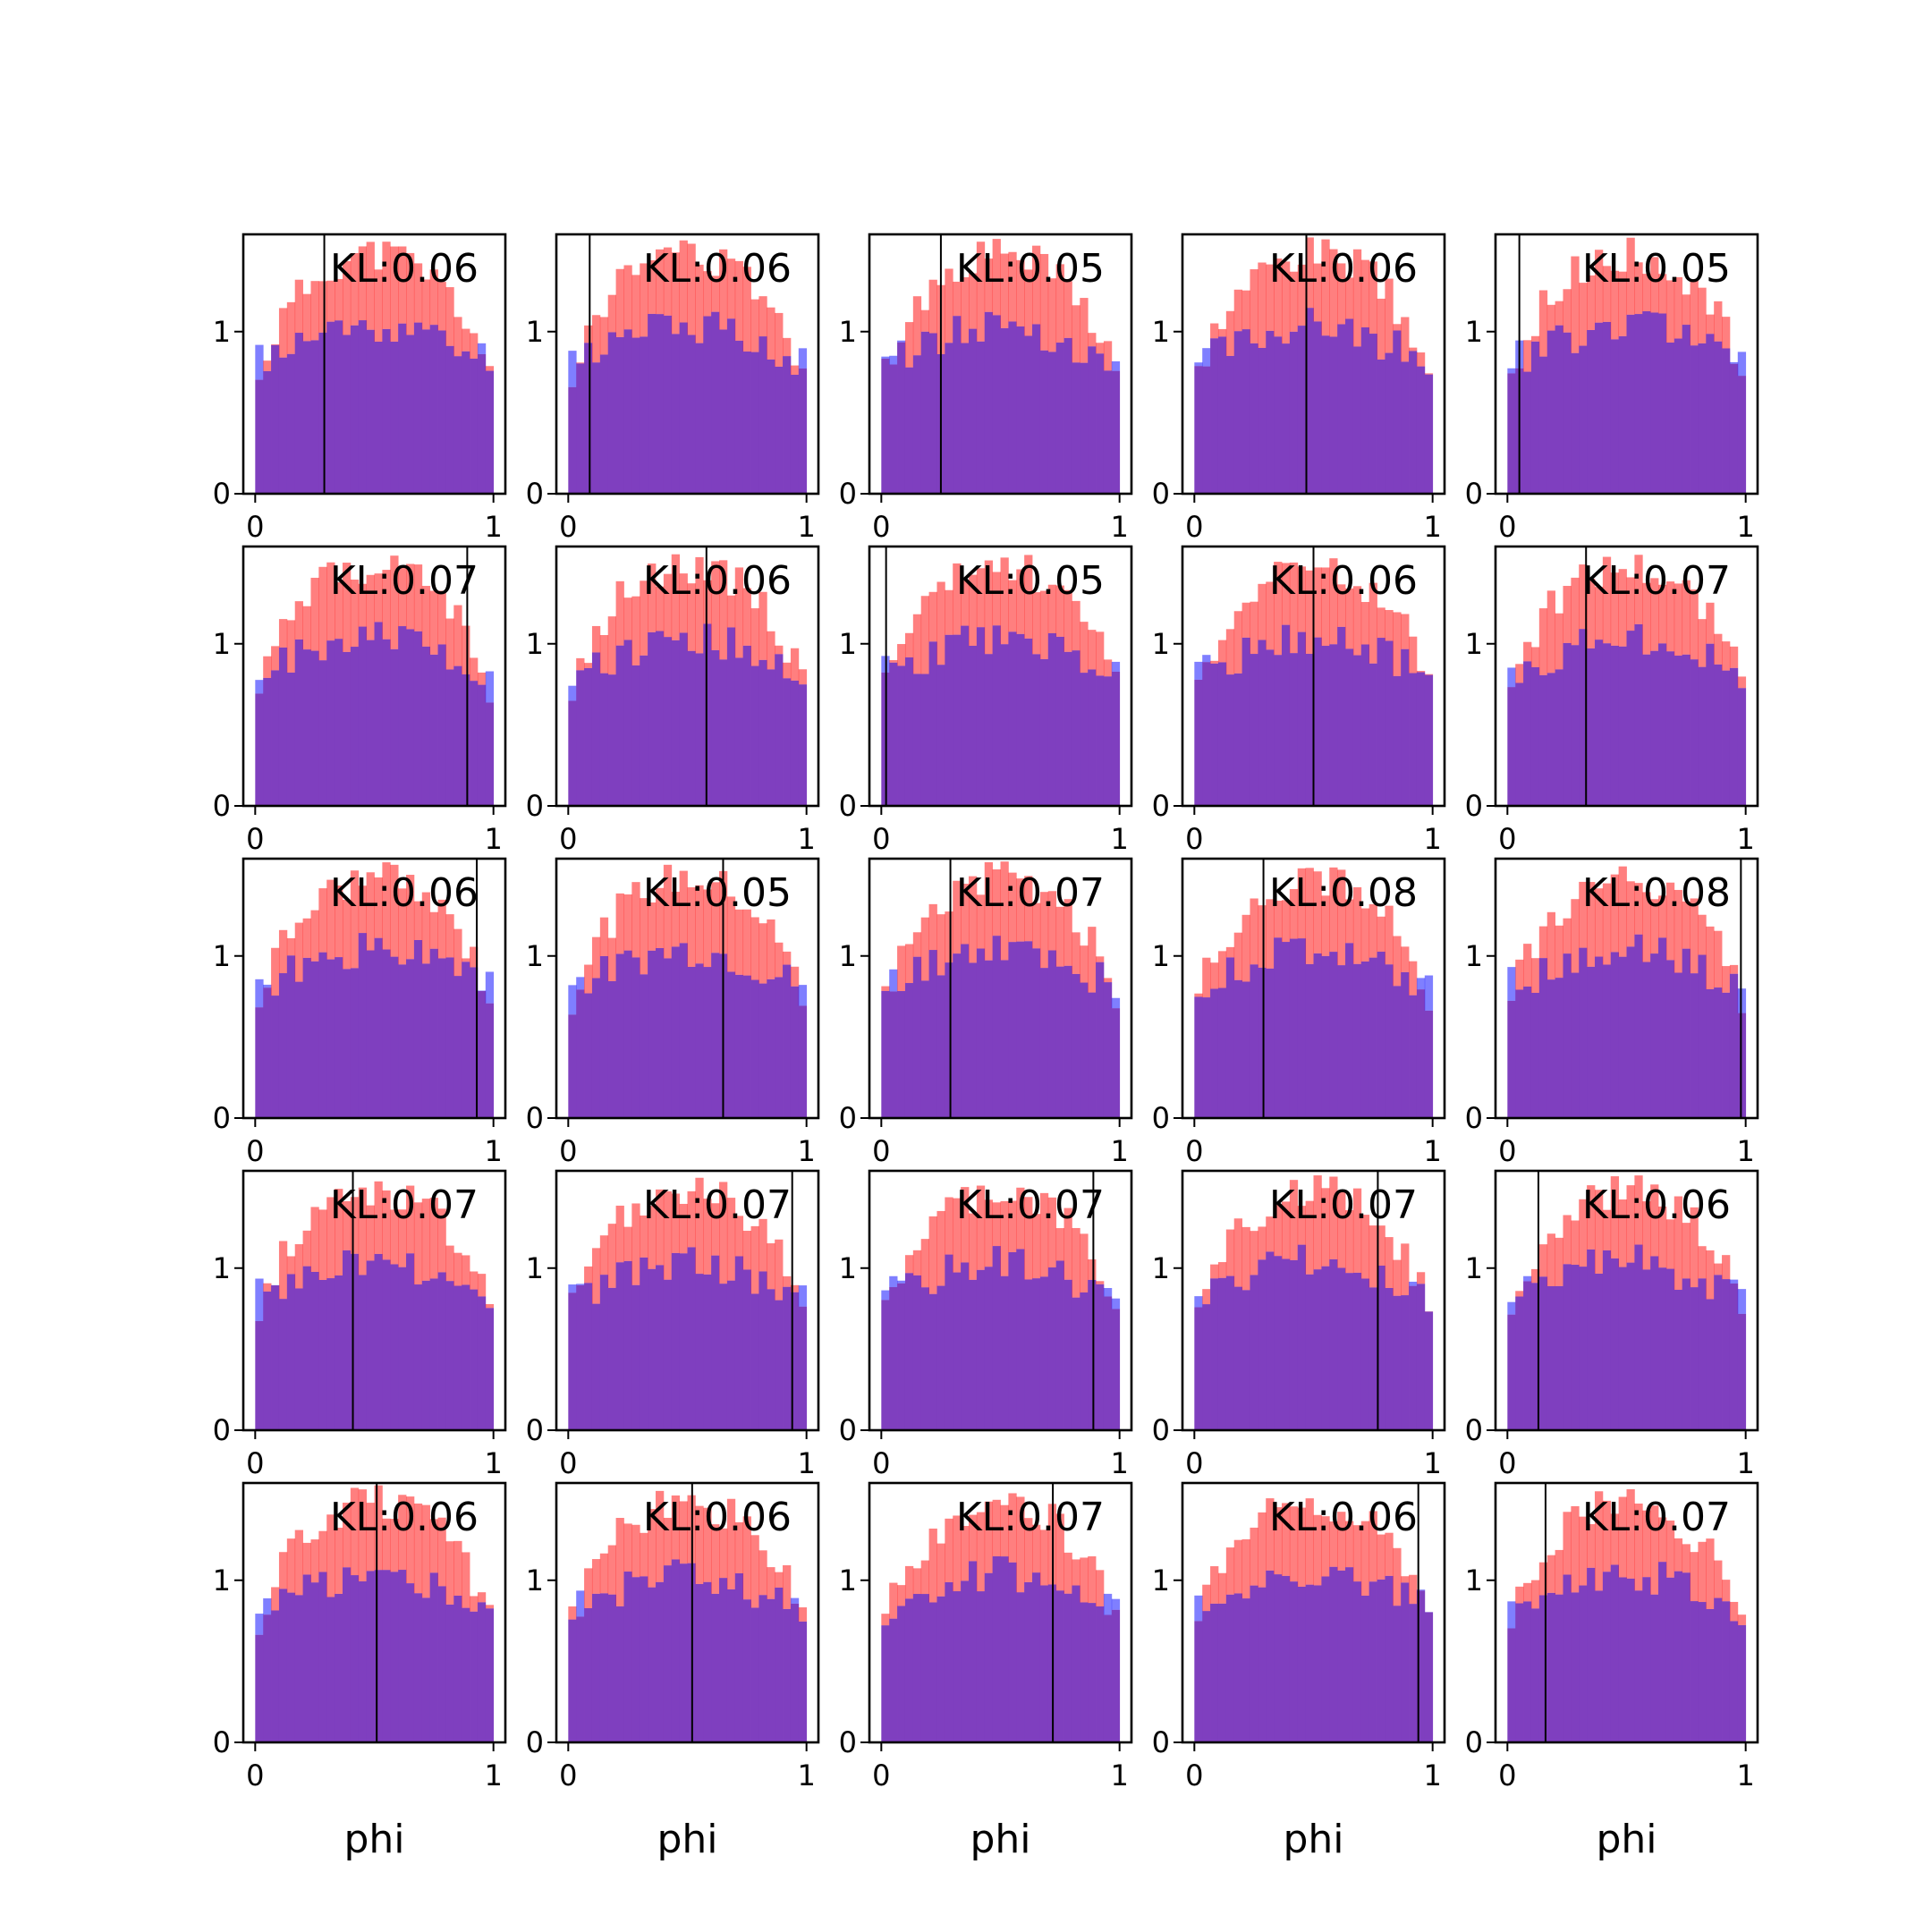 The height and width of the screenshot is (1932, 1932). Describe the element at coordinates (222, 1118) in the screenshot. I see `y-tick-label: 0` at that location.